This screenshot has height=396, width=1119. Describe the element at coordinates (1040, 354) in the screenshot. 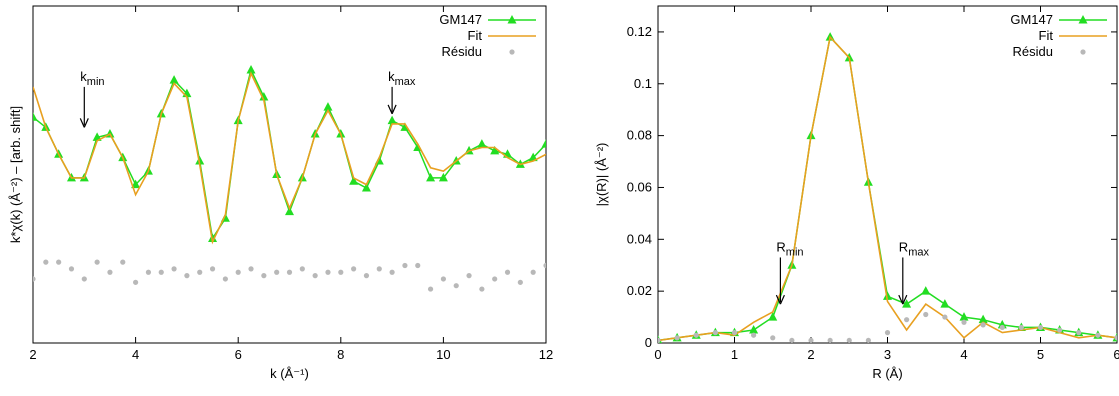

I see `x-tick-label: 5` at that location.